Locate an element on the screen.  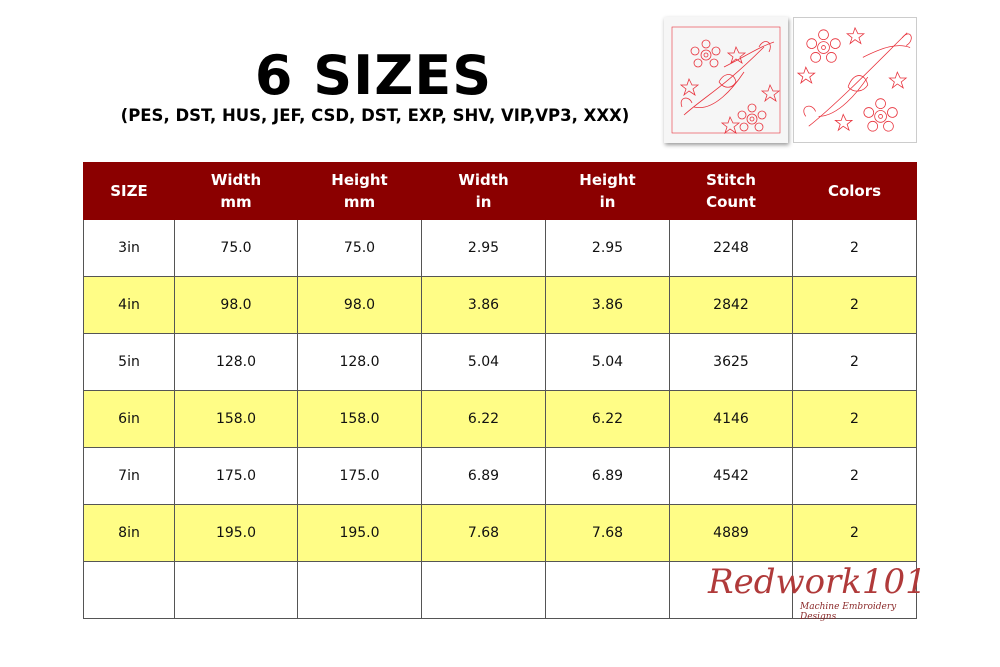
table-row: 5in 128.0 128.0 5.04 5.04 3625 2 is located at coordinates (500, 362).